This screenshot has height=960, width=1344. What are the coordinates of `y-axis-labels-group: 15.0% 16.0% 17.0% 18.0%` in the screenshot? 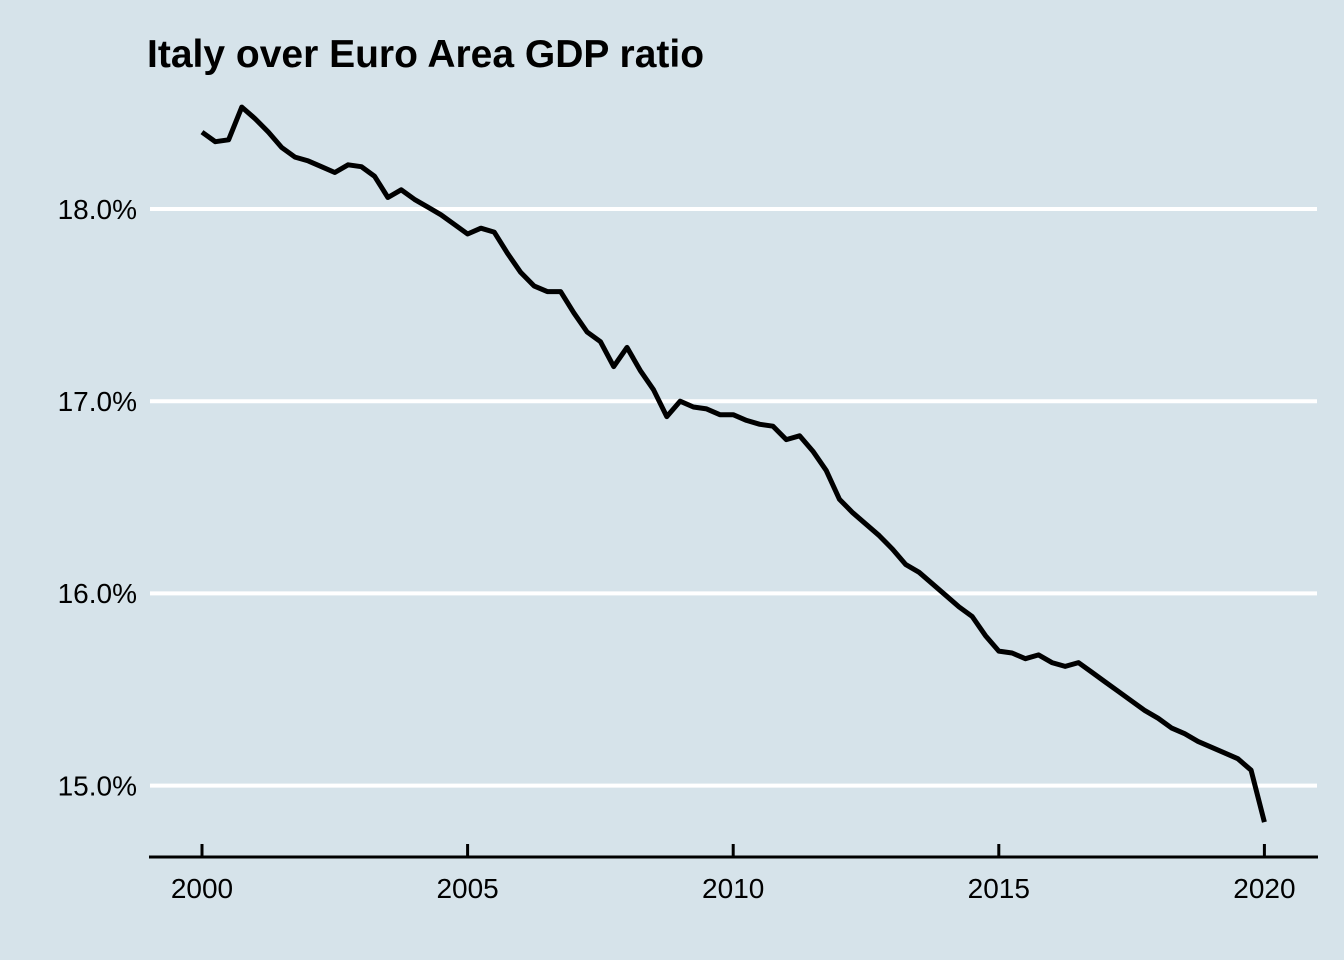 It's located at (97, 498).